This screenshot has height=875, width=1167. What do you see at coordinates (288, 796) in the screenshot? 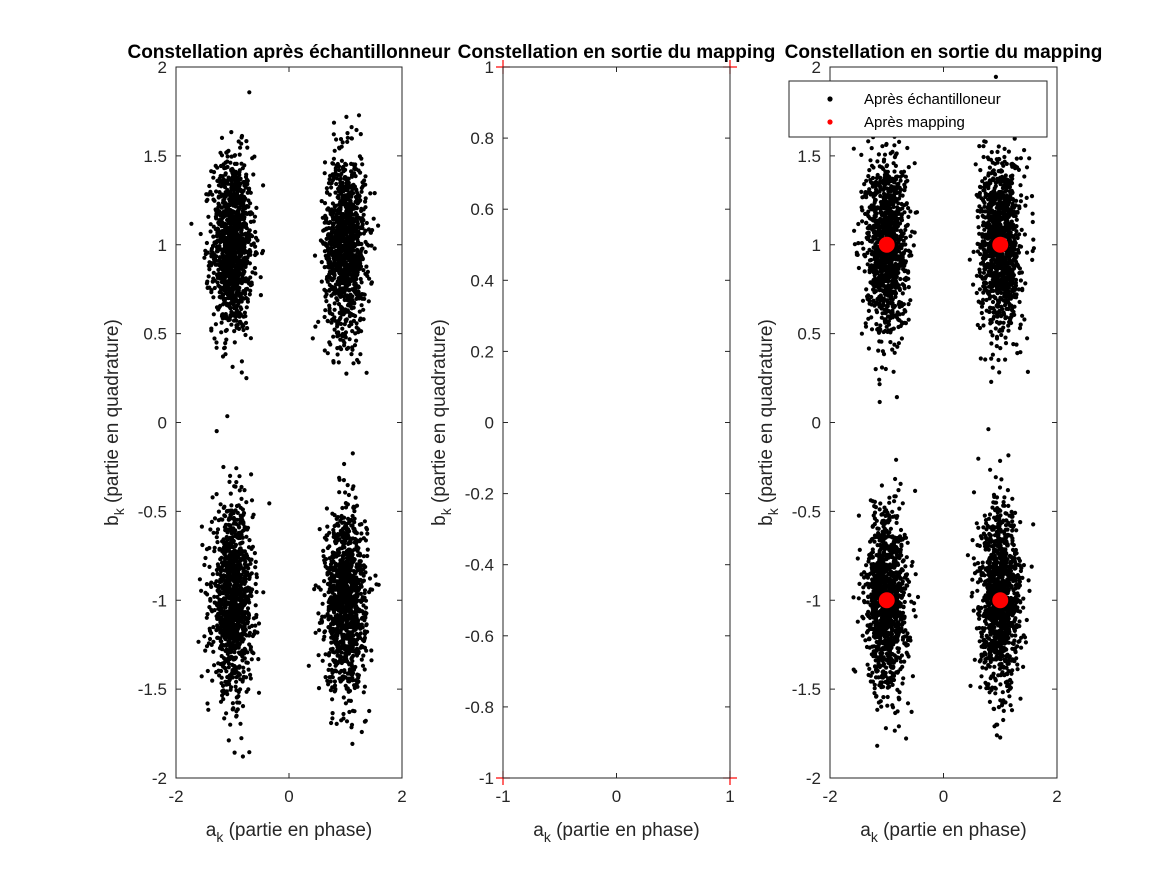
I see `x-tick-label: 0` at bounding box center [288, 796].